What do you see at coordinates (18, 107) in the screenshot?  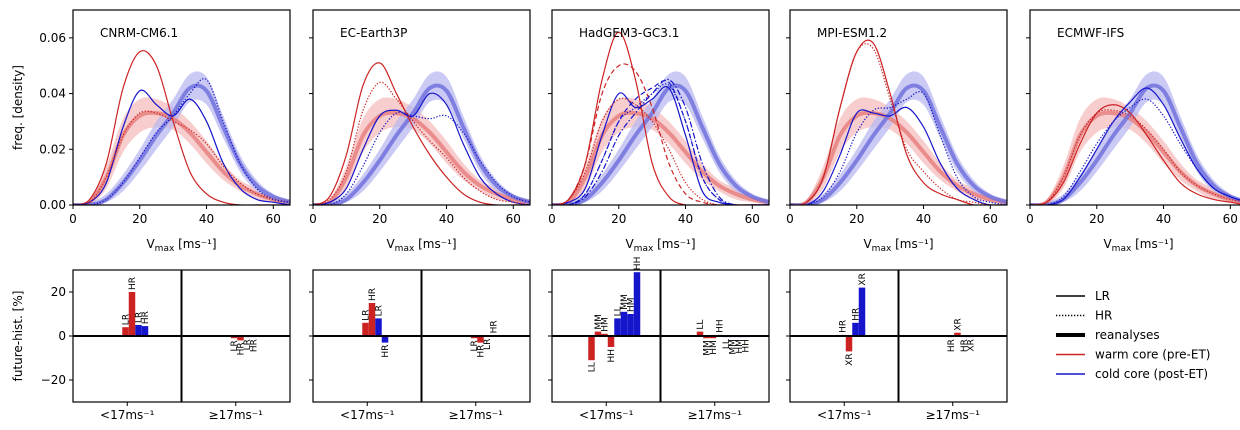 I see `y-axis-label: freq. [density]` at bounding box center [18, 107].